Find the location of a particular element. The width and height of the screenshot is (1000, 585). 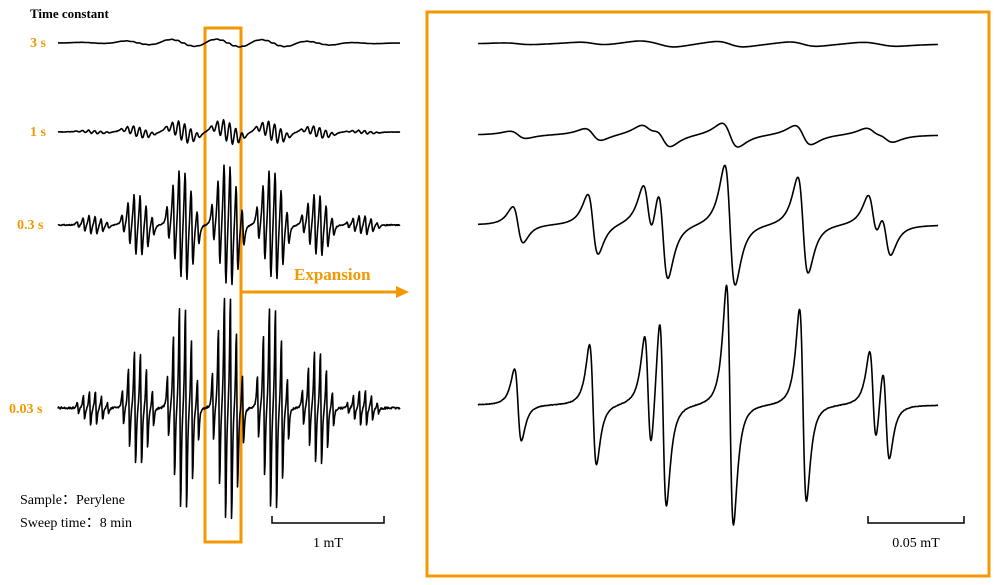

selection-box is located at coordinates (223, 285).